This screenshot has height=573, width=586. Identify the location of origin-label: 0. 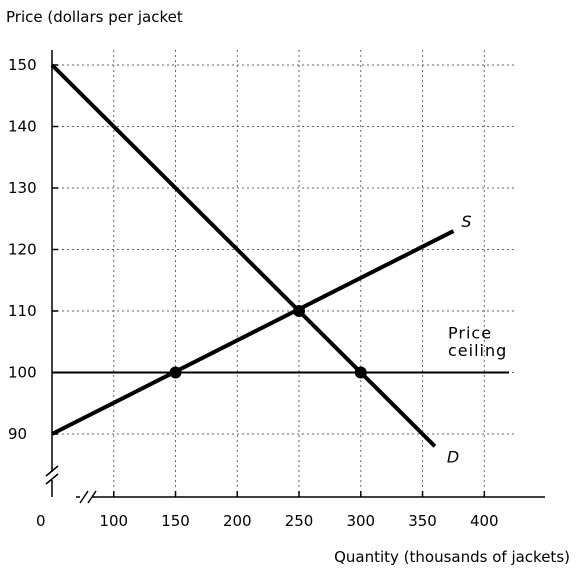
(41, 521).